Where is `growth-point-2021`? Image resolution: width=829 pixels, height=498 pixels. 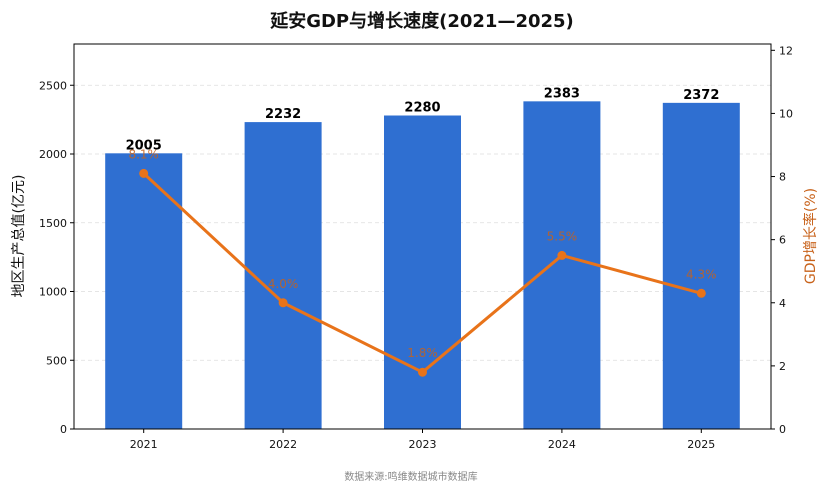
growth-point-2021 is located at coordinates (144, 173).